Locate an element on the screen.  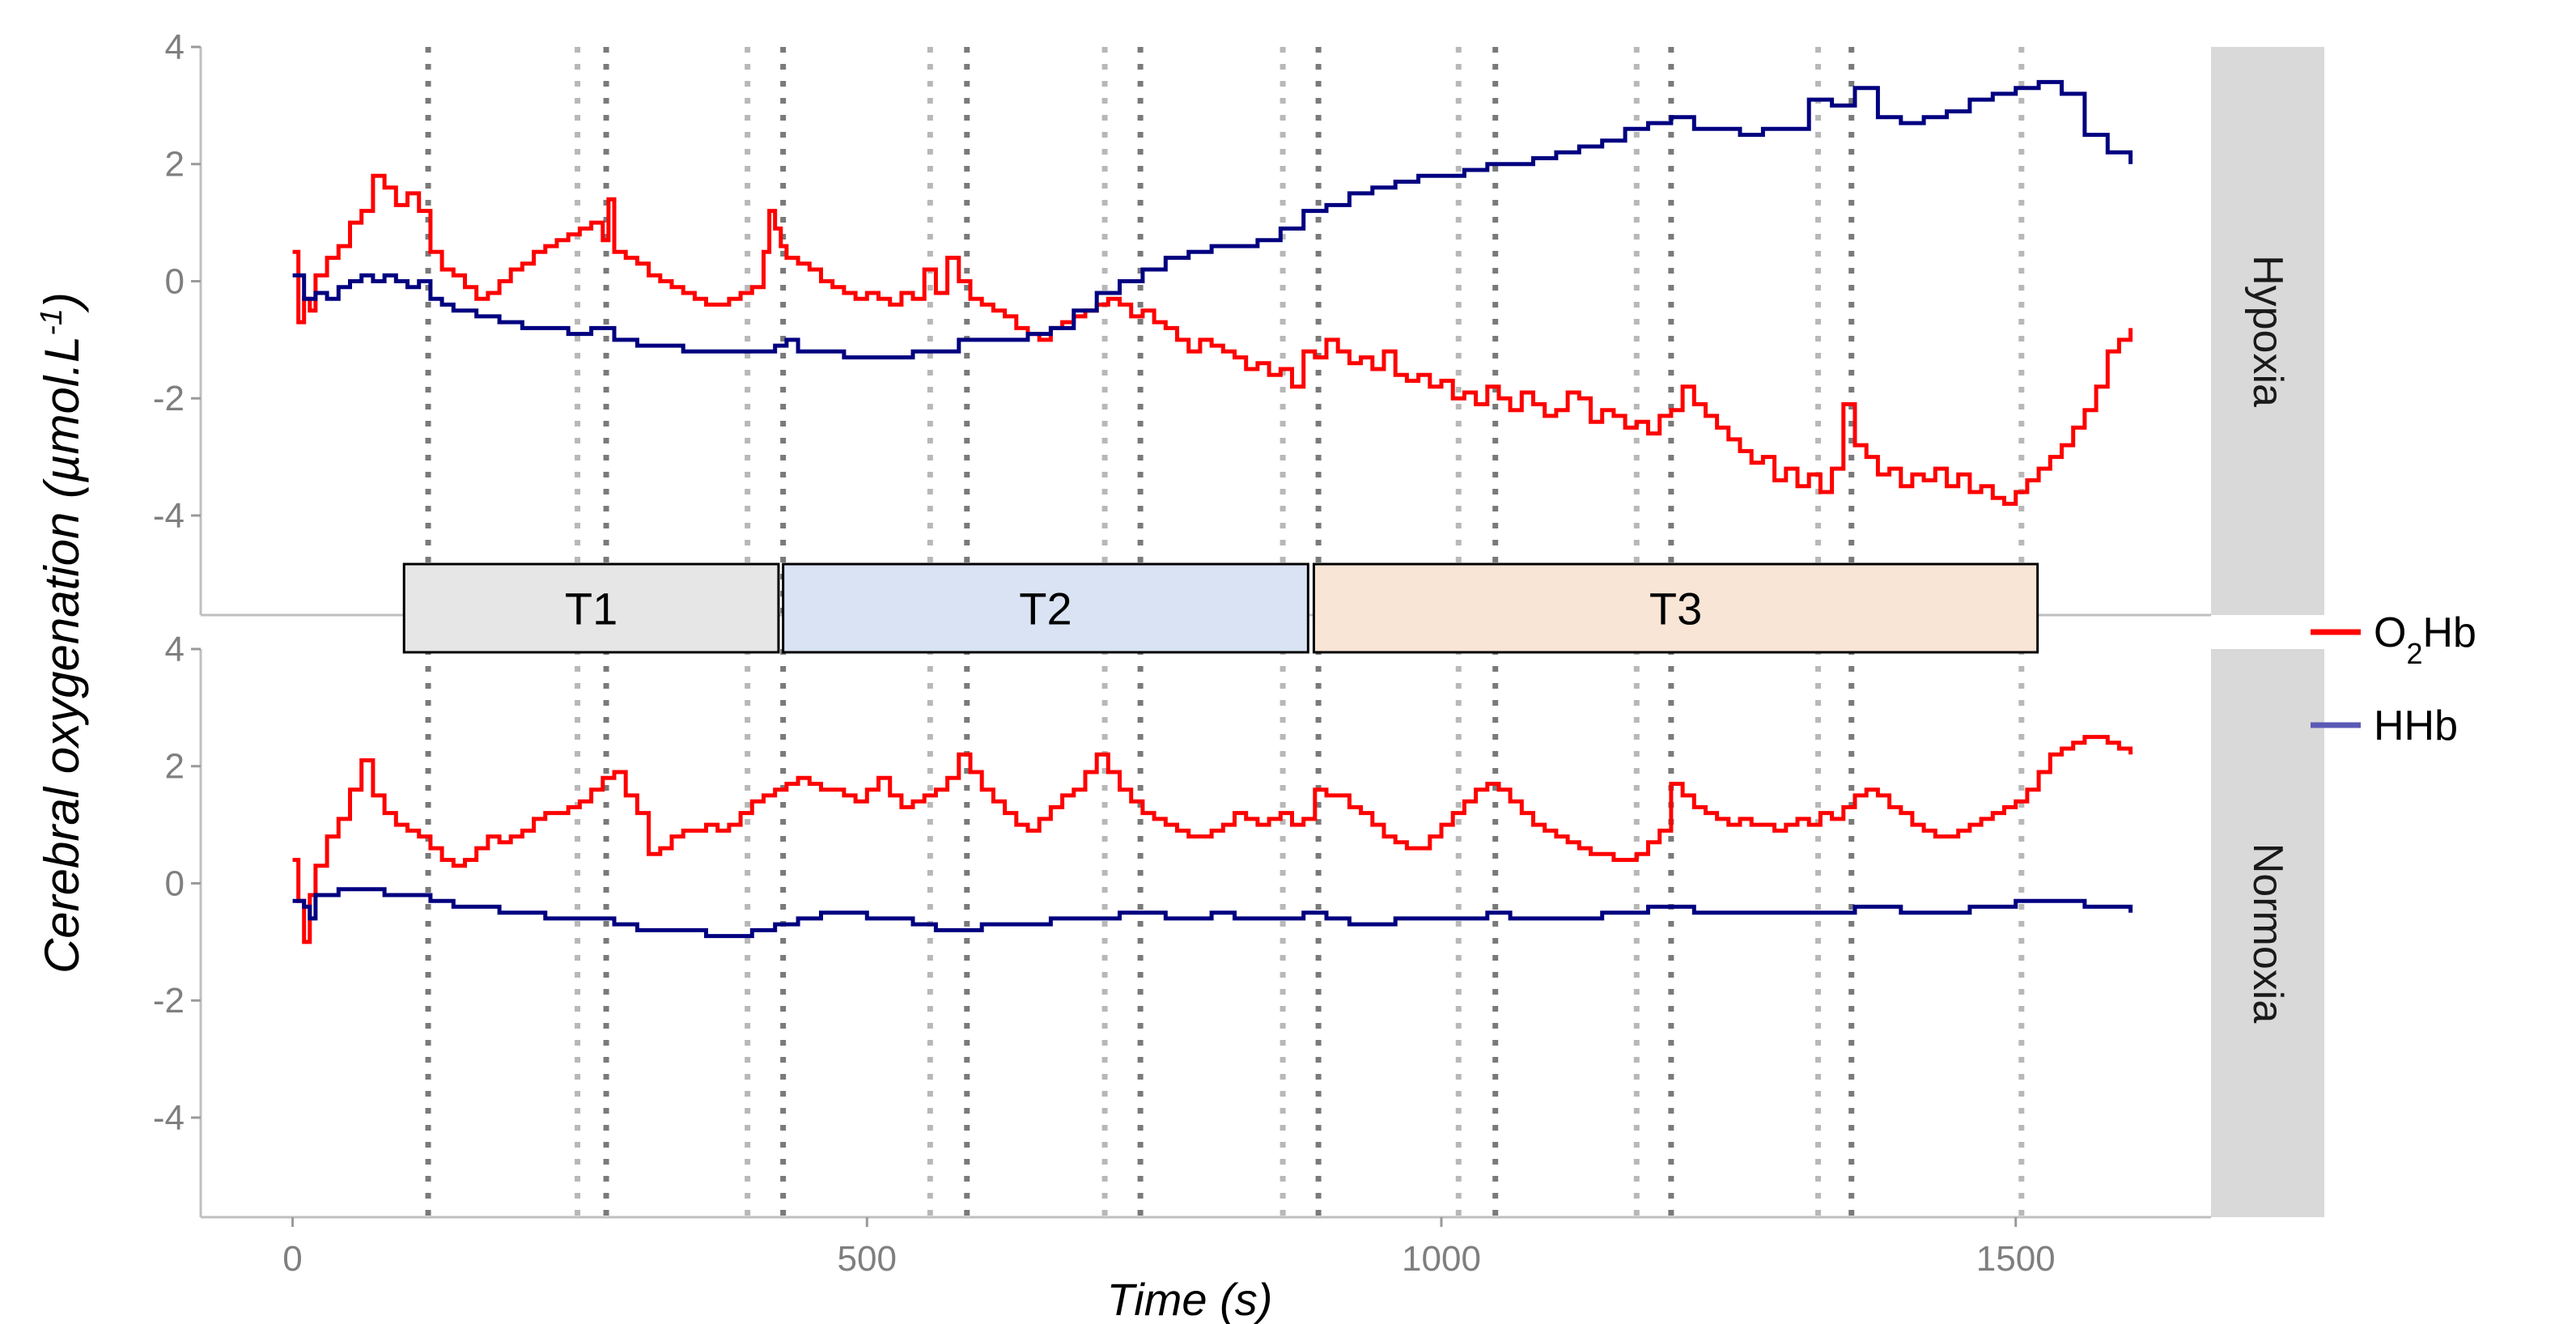
x-tick-label: 0 is located at coordinates (292, 1259).